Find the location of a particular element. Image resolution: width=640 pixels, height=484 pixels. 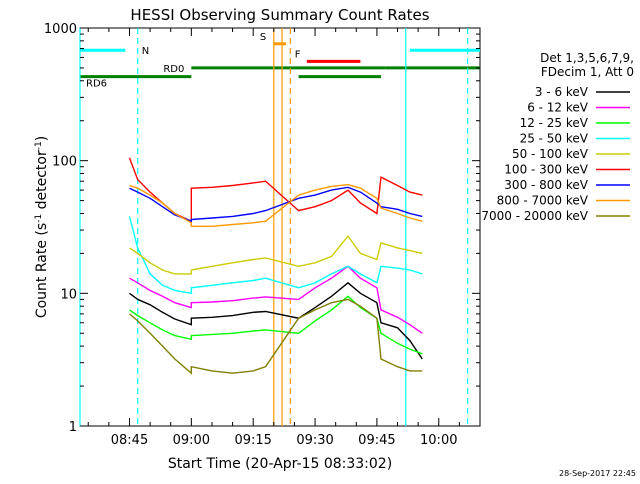

flag-bar-label: F is located at coordinates (298, 54).